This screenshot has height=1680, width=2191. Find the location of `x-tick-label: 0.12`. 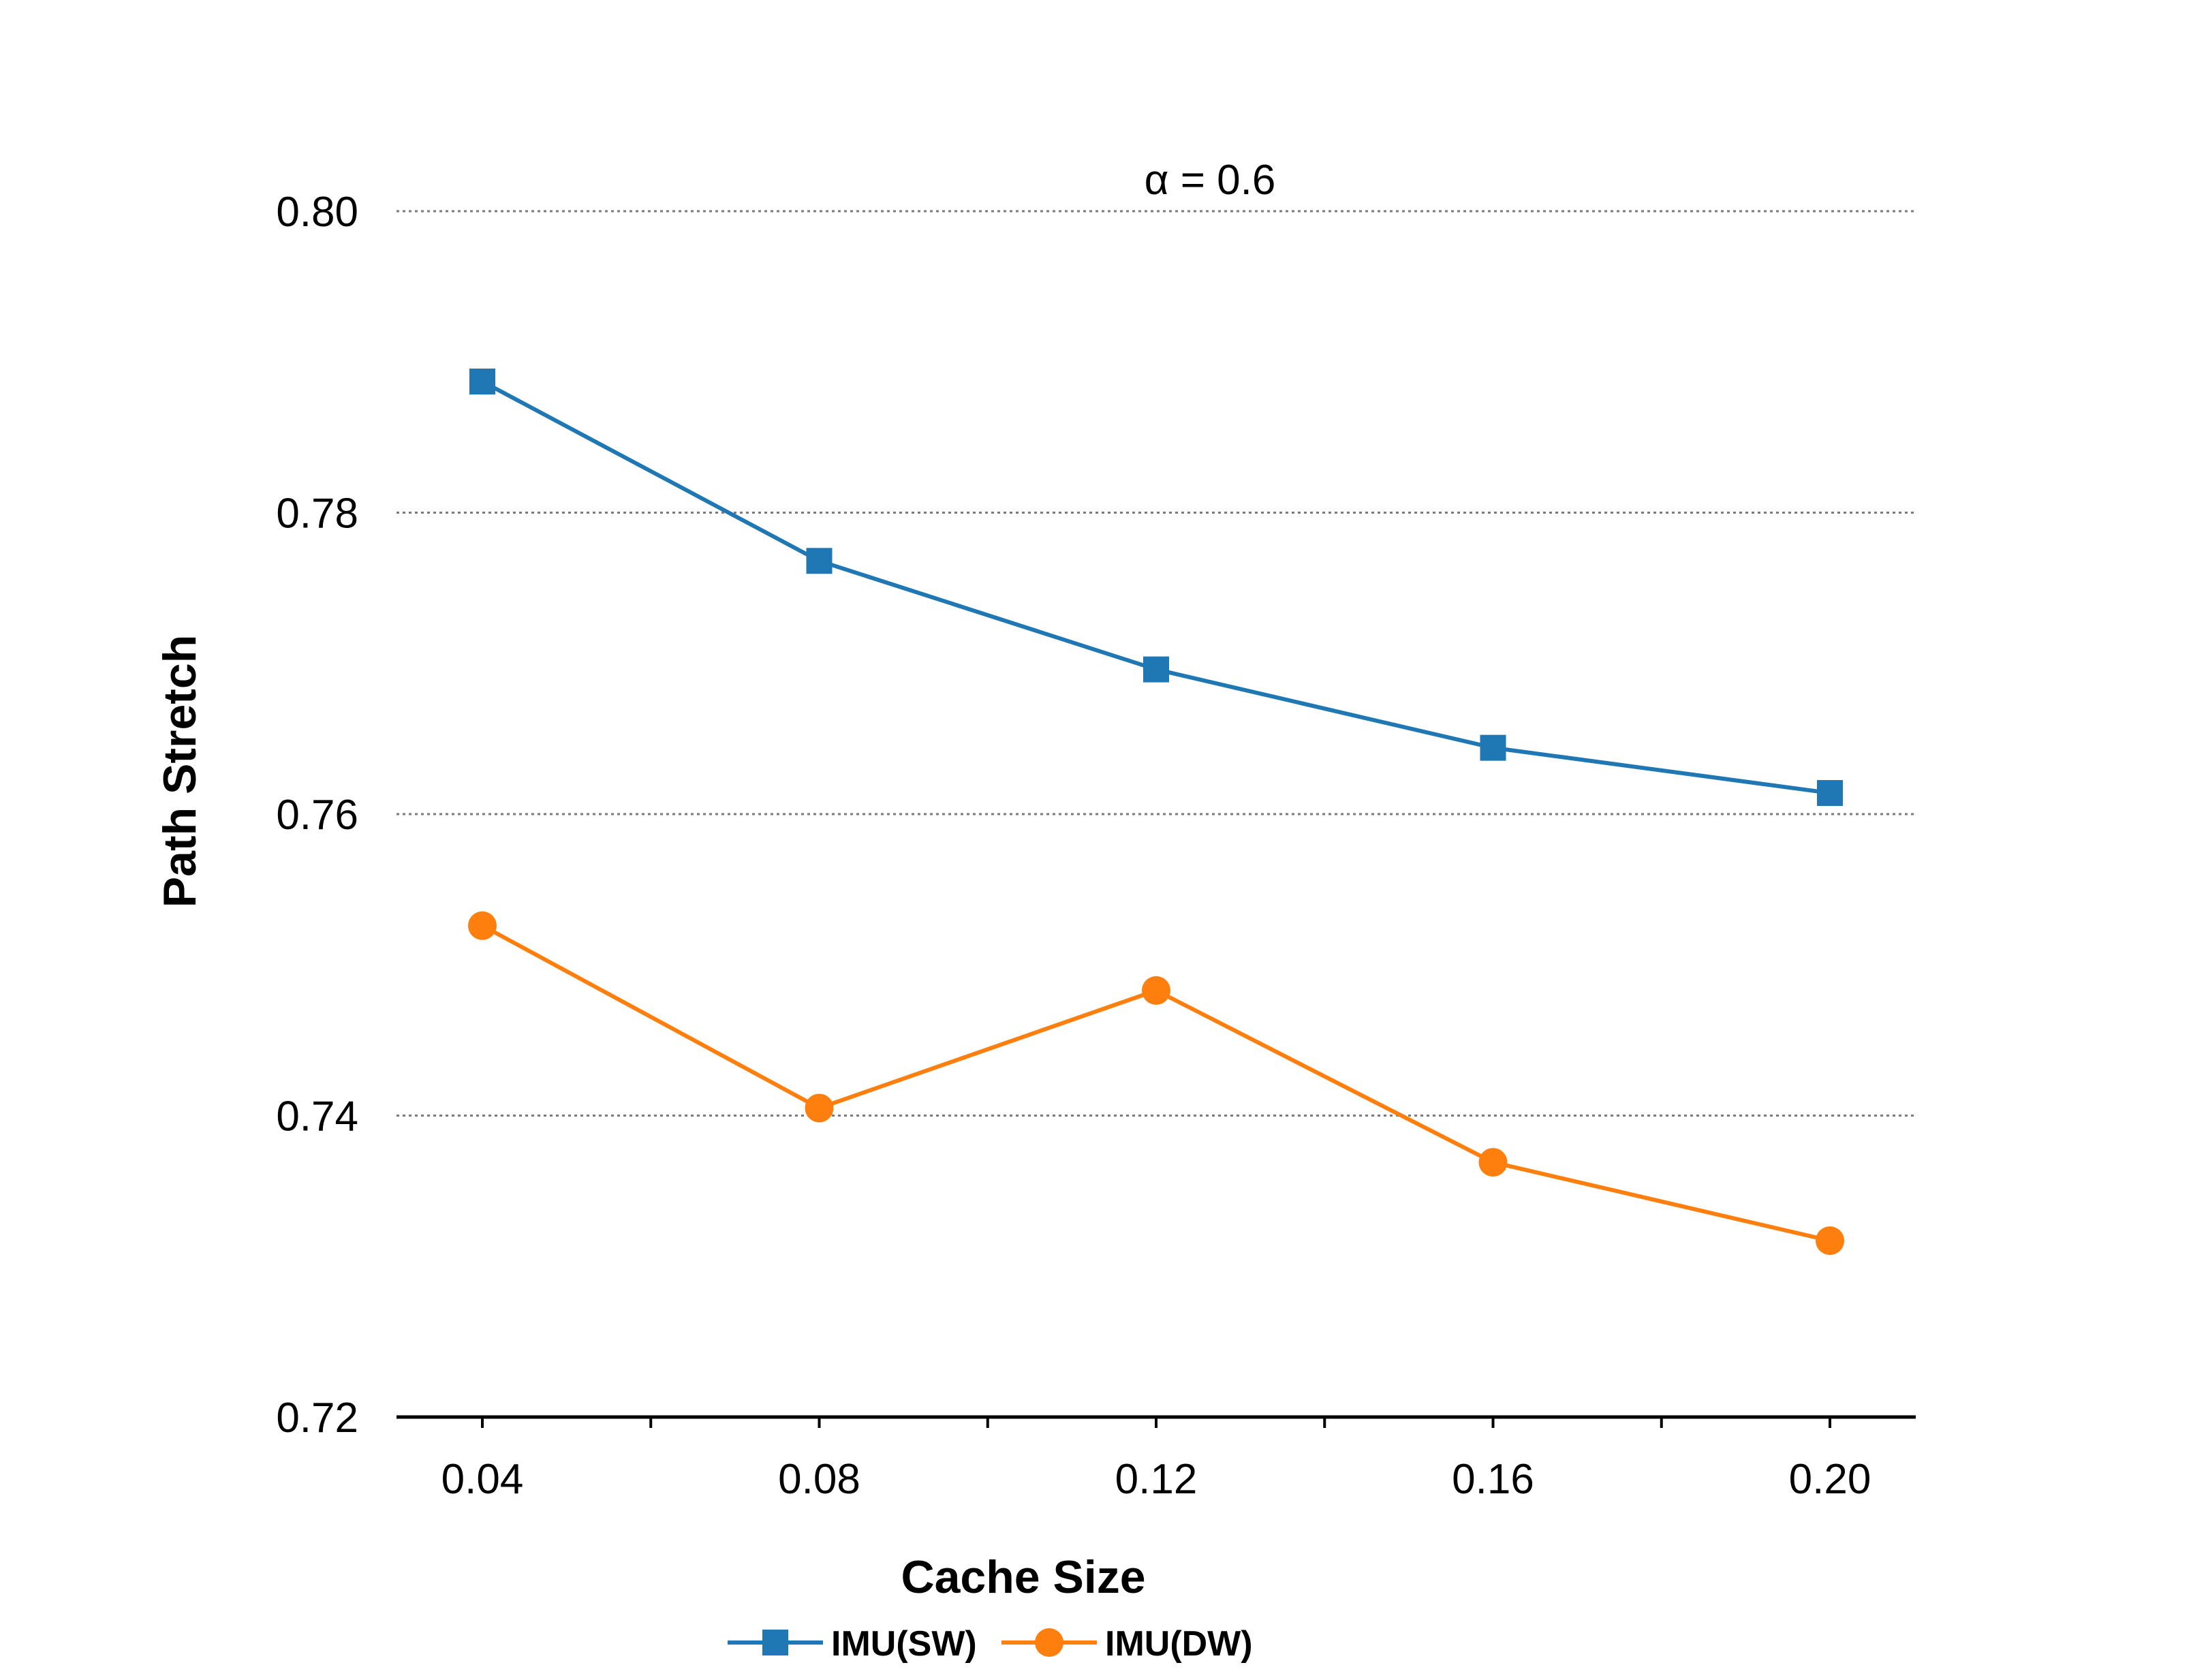

x-tick-label: 0.12 is located at coordinates (1156, 1479).